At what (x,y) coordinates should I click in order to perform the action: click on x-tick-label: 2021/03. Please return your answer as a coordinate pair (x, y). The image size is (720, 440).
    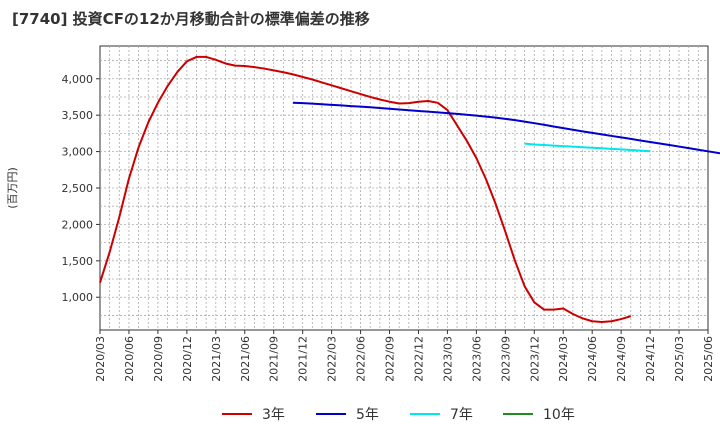
    Looking at the image, I should click on (216, 359).